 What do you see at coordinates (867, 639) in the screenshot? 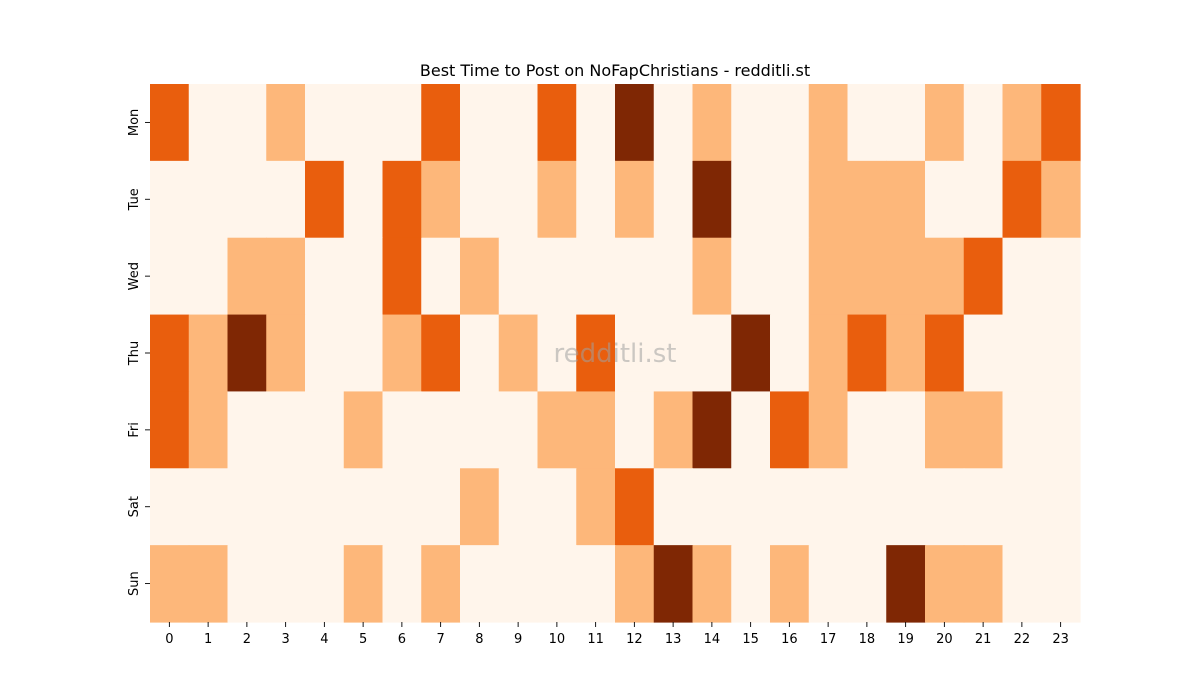
I see `x-tick-label: 18` at bounding box center [867, 639].